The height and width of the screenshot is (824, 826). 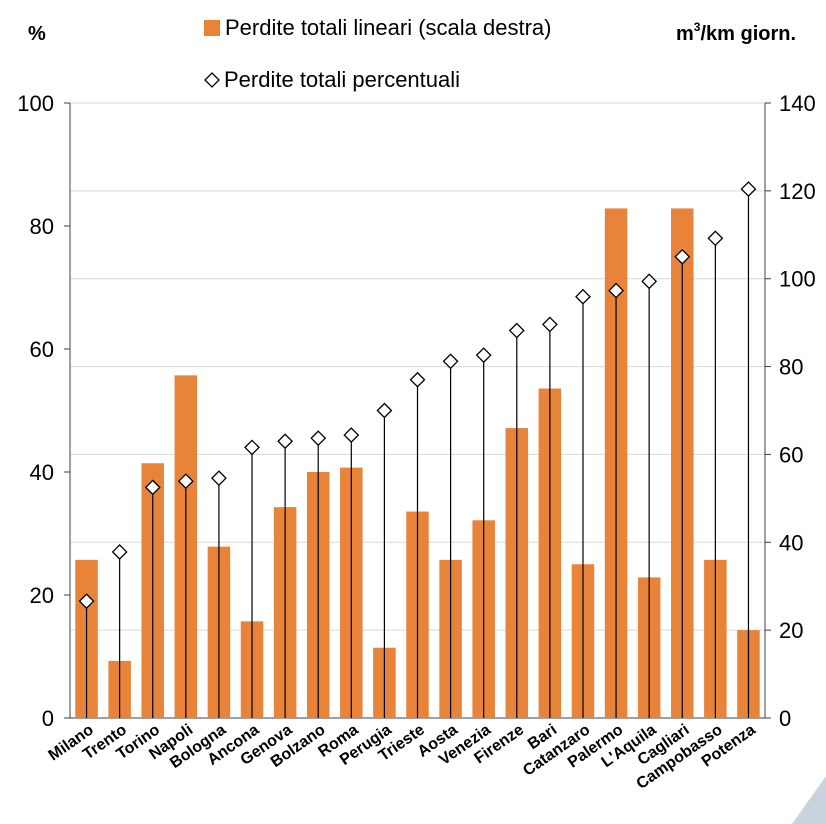 What do you see at coordinates (797, 103) in the screenshot?
I see `right-tick-label: 140` at bounding box center [797, 103].